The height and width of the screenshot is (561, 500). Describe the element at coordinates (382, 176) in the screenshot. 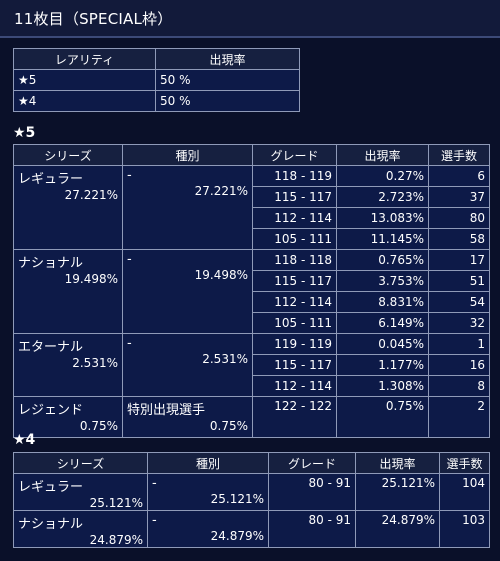

I see `rate-cell: 0.27%` at that location.